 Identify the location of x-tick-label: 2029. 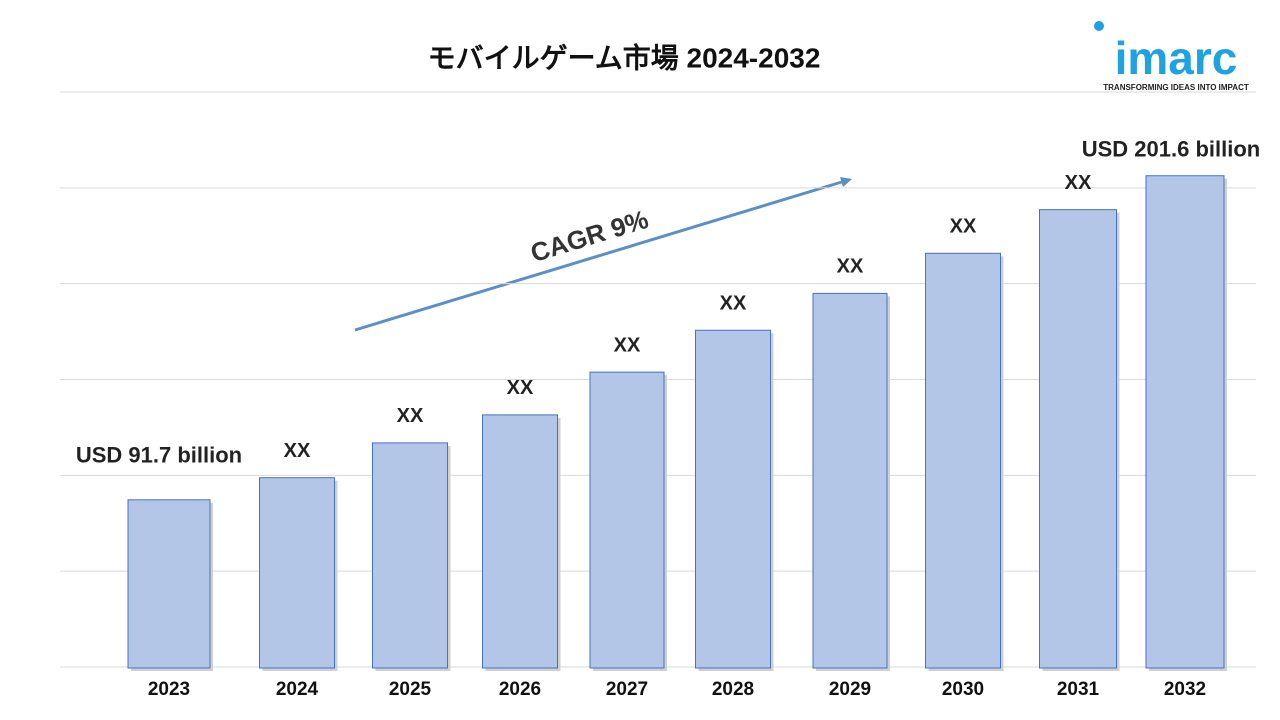
(850, 689).